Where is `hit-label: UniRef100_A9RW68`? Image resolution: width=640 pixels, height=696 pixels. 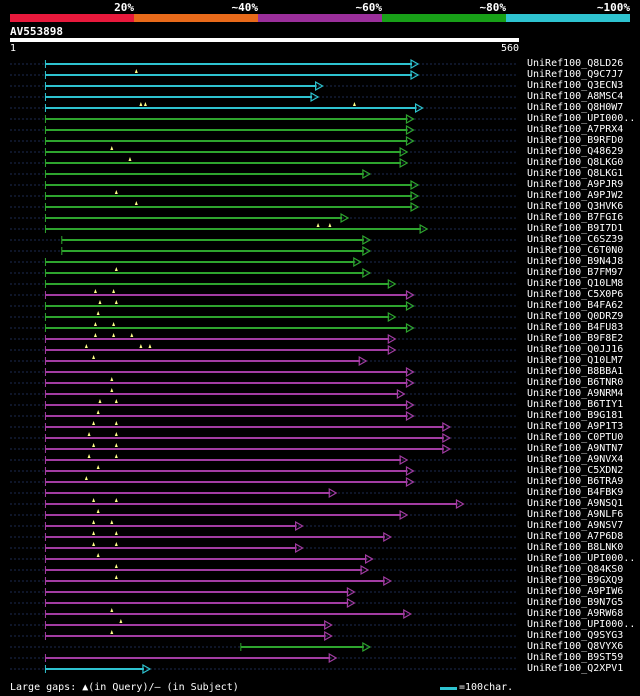
hit-label: UniRef100_A9RW68 is located at coordinates (575, 613).